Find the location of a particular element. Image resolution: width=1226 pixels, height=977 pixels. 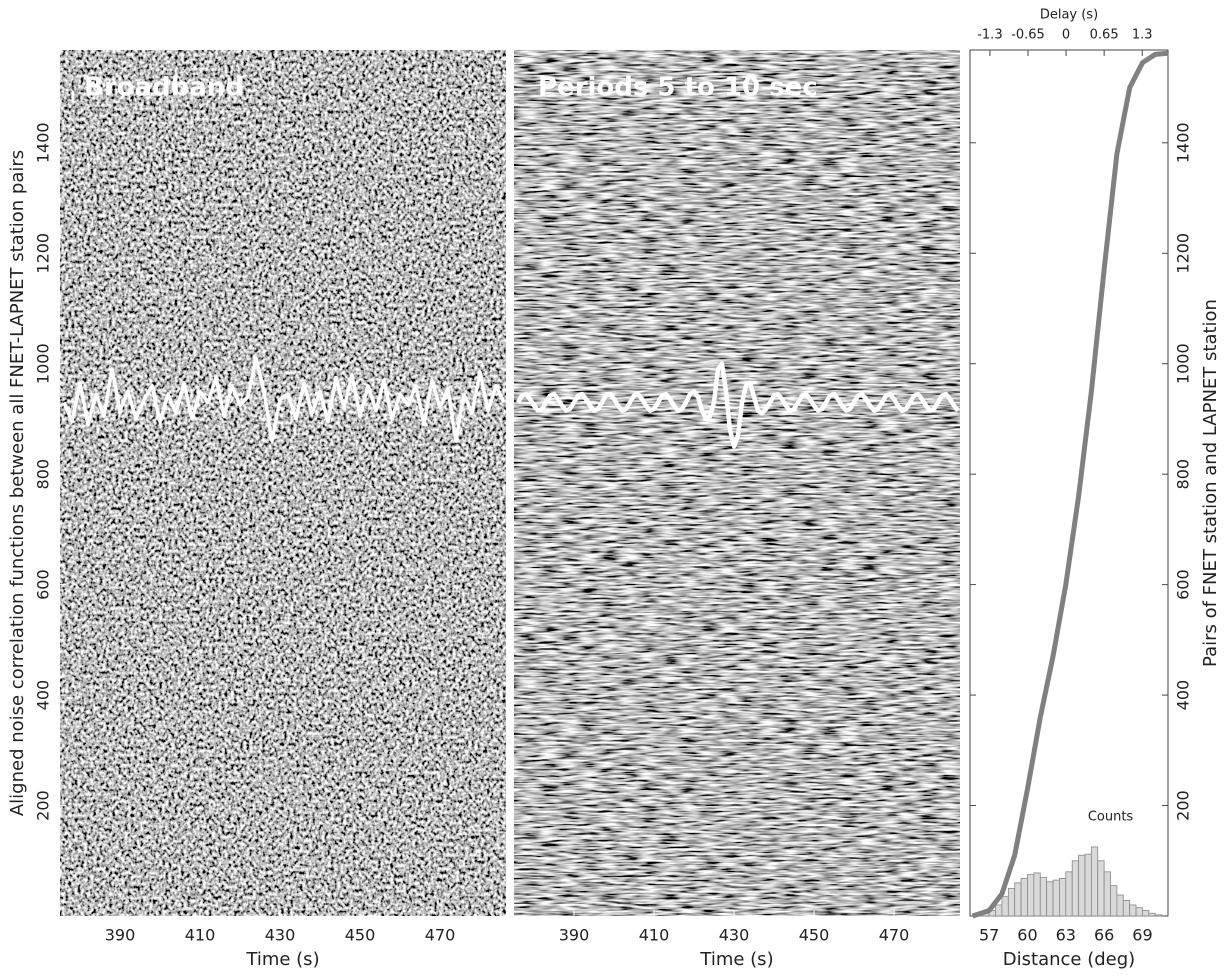

x2-axis-label: Delay (s) is located at coordinates (1069, 15).